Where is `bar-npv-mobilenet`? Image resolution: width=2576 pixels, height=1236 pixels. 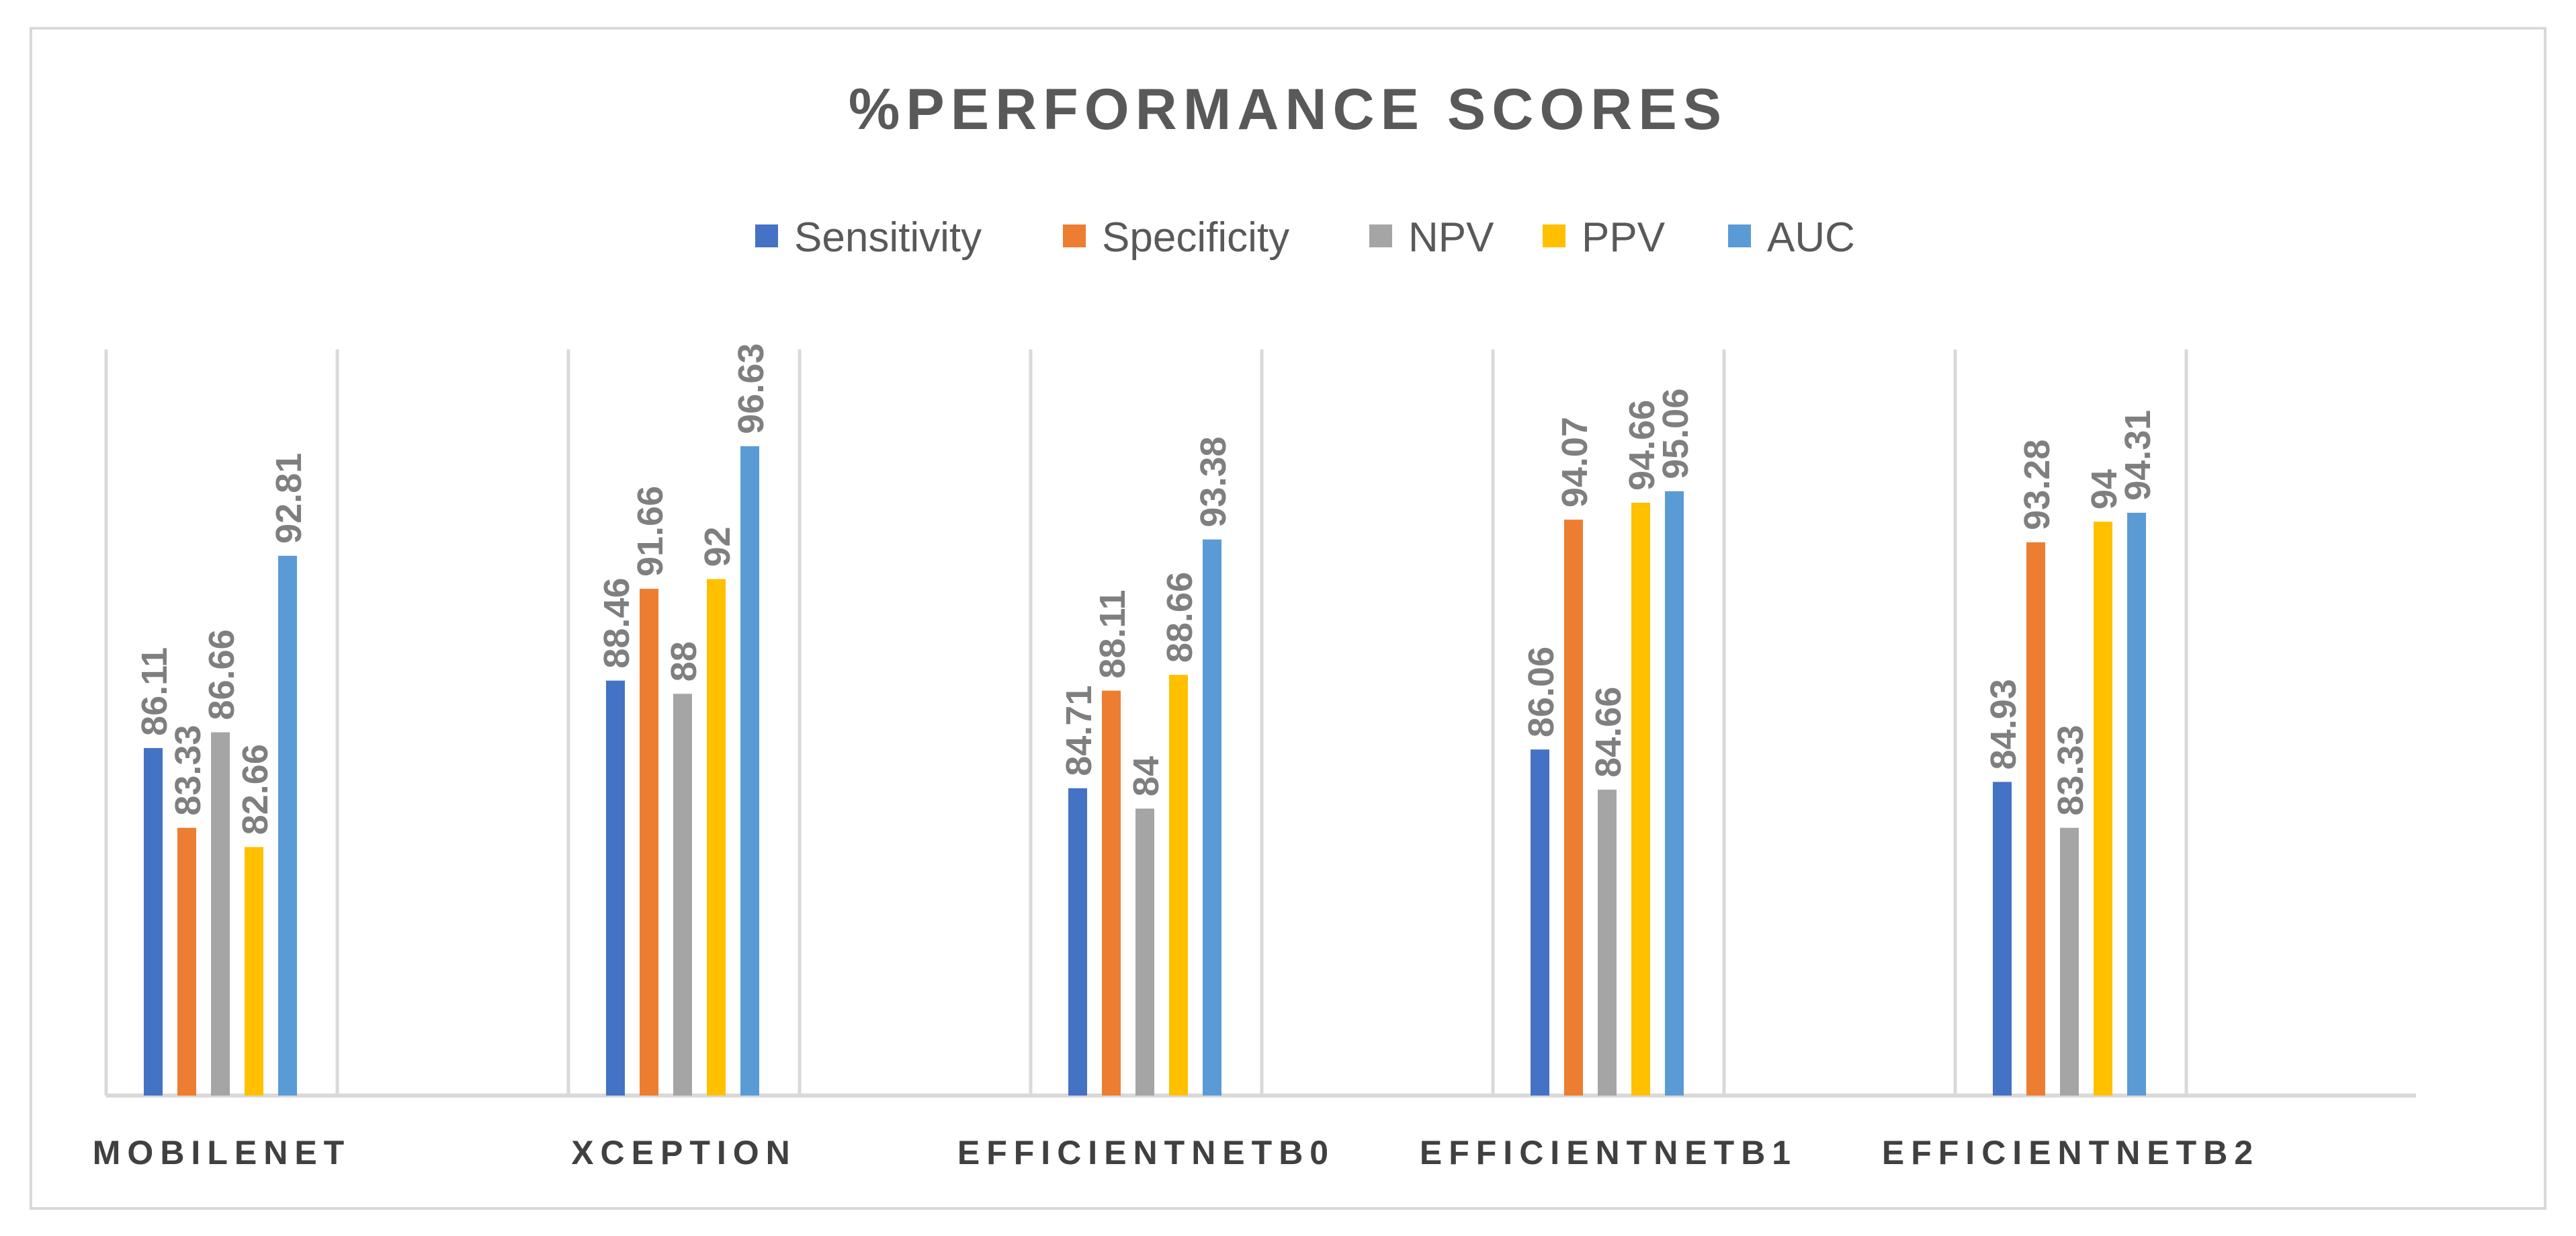 bar-npv-mobilenet is located at coordinates (220, 914).